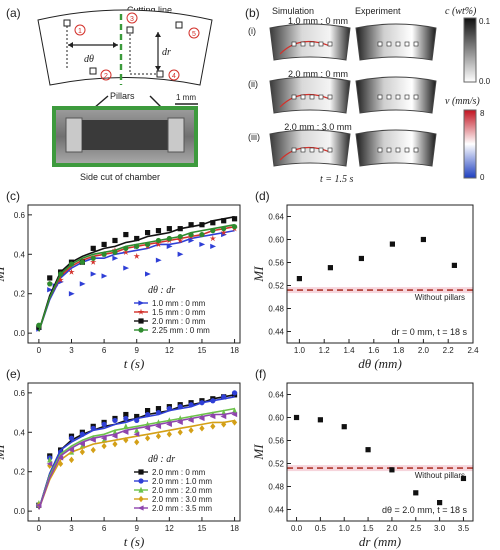  Describe the element at coordinates (252, 31) in the screenshot. I see `row-label-0: (i)` at that location.